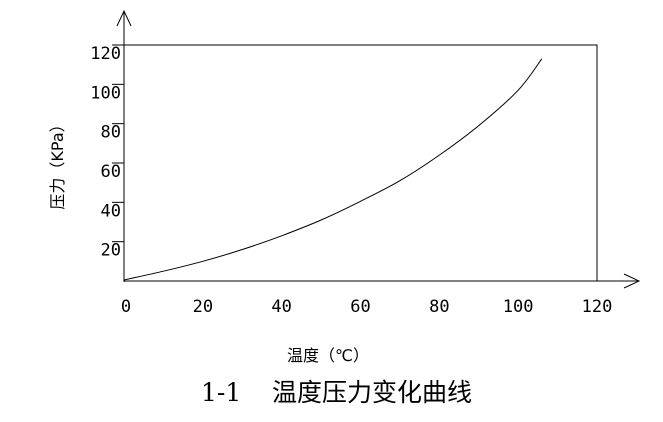 The image size is (663, 422). I want to click on y-tick-labels: 20 40 60 80 100 120, so click(107, 152).